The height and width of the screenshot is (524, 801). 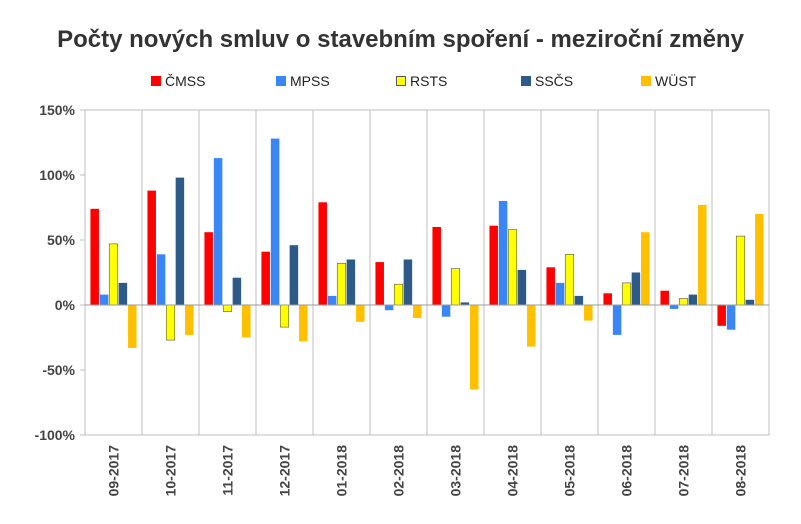 I want to click on y-tick-label: -50%, so click(x=58, y=370).